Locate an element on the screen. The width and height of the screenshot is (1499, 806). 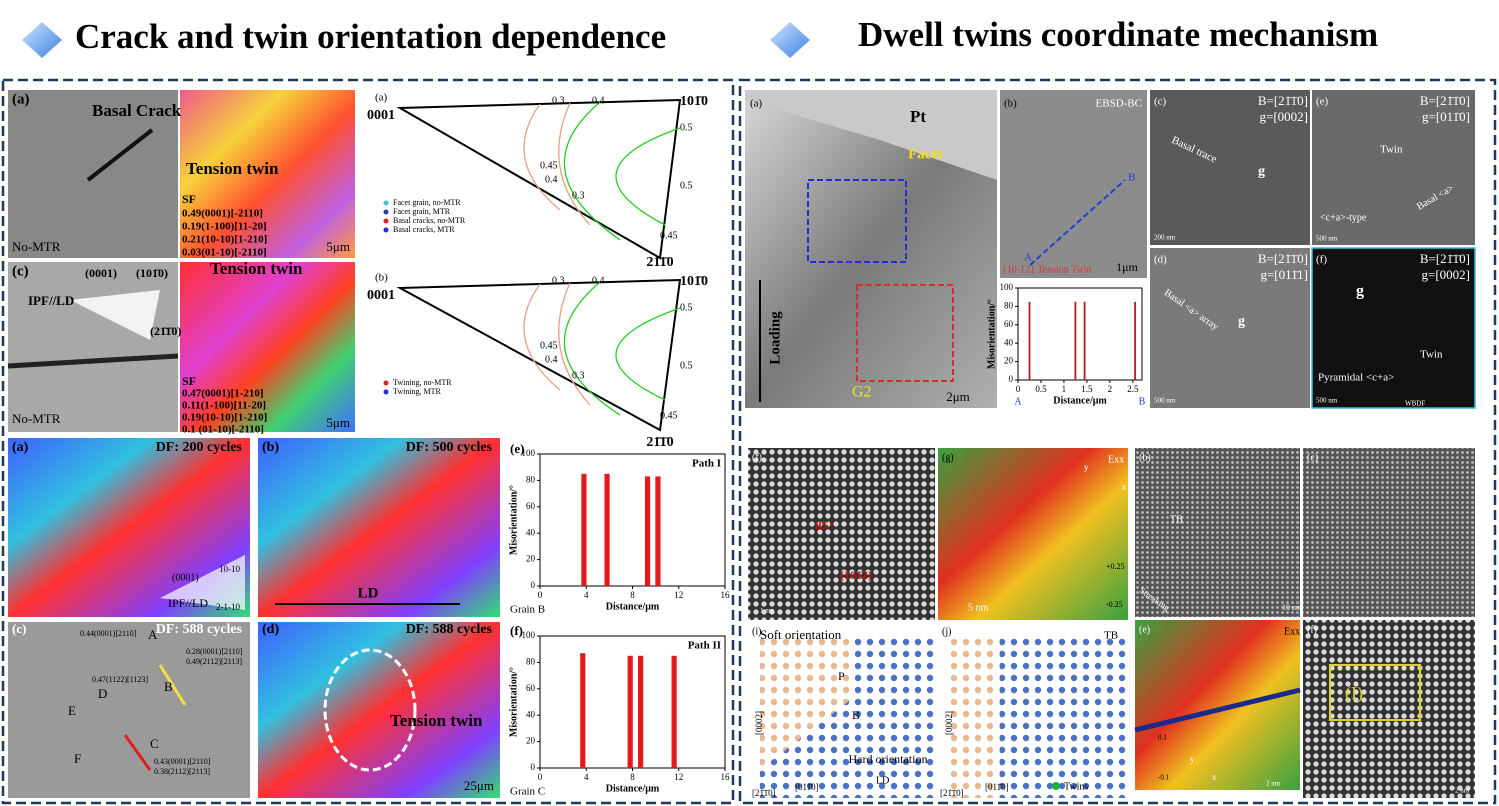
label: Hard orientation is located at coordinates (888, 759).